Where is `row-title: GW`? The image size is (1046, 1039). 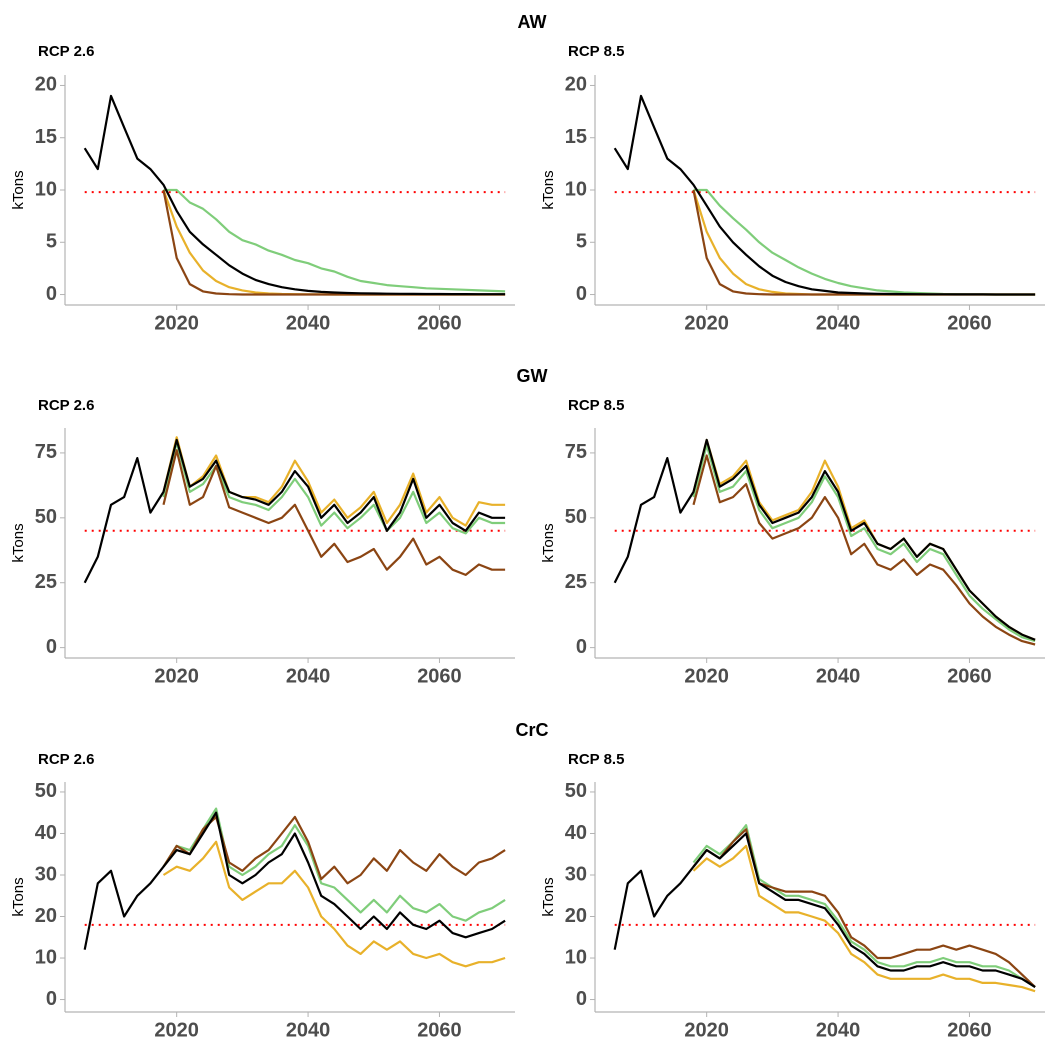 row-title: GW is located at coordinates (532, 376).